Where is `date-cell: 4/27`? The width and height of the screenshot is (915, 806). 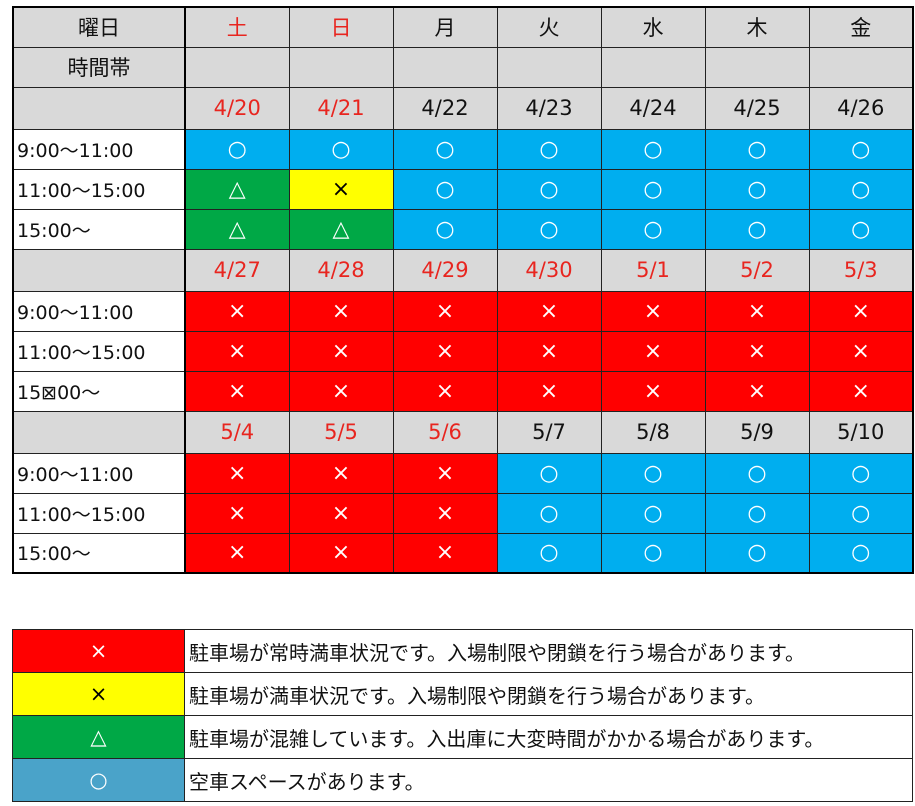
date-cell: 4/27 is located at coordinates (237, 270).